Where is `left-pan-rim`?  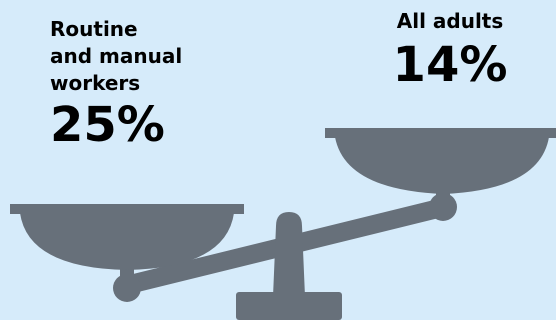
left-pan-rim is located at coordinates (127, 209).